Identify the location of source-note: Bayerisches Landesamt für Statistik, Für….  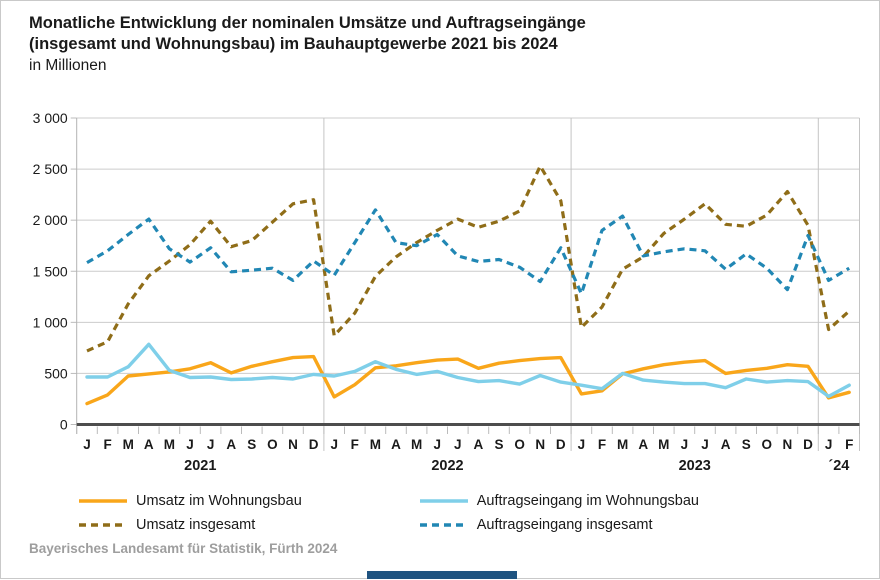
(183, 548).